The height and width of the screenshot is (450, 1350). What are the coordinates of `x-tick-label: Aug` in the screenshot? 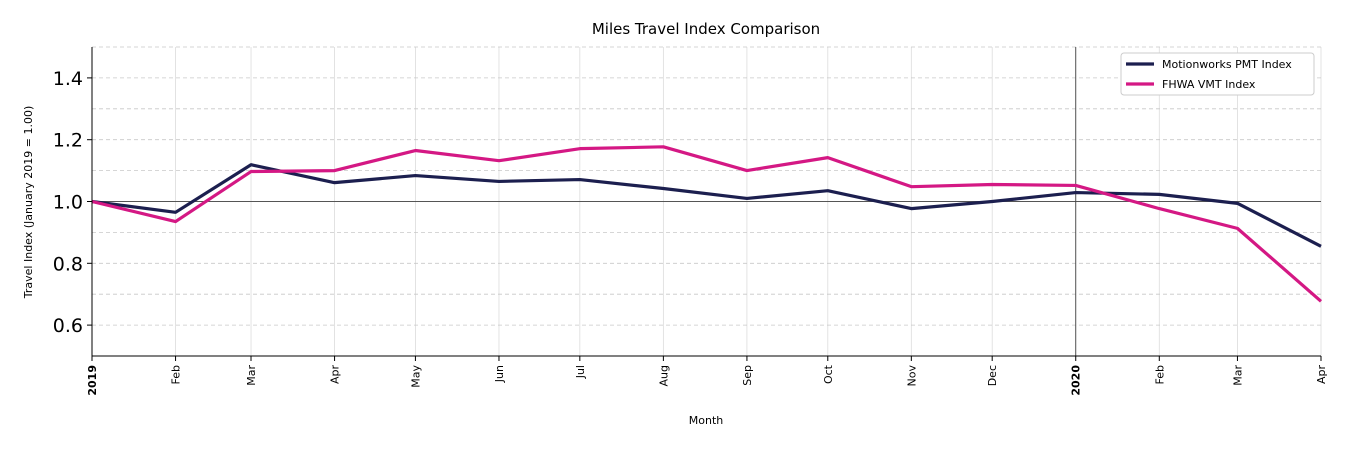 It's located at (663, 375).